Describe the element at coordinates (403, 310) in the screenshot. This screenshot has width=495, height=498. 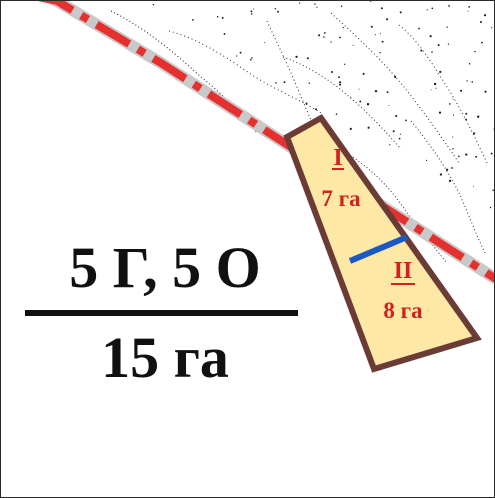
I see `plot-part-2-area: 8 га` at that location.